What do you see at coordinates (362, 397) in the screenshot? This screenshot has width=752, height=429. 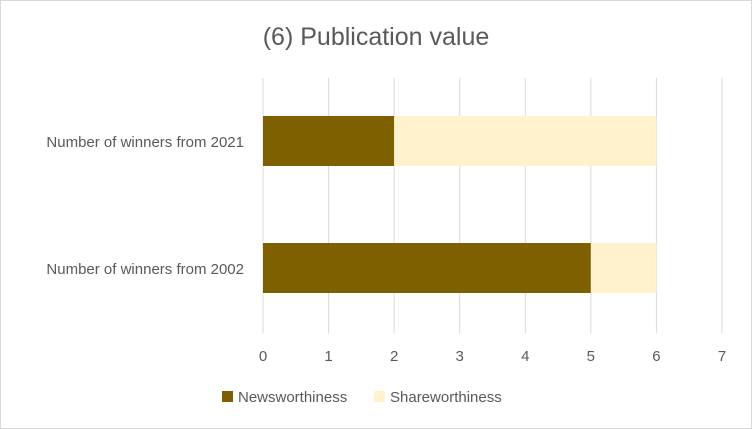 I see `legend: Newsworthiness Shareworthiness` at bounding box center [362, 397].